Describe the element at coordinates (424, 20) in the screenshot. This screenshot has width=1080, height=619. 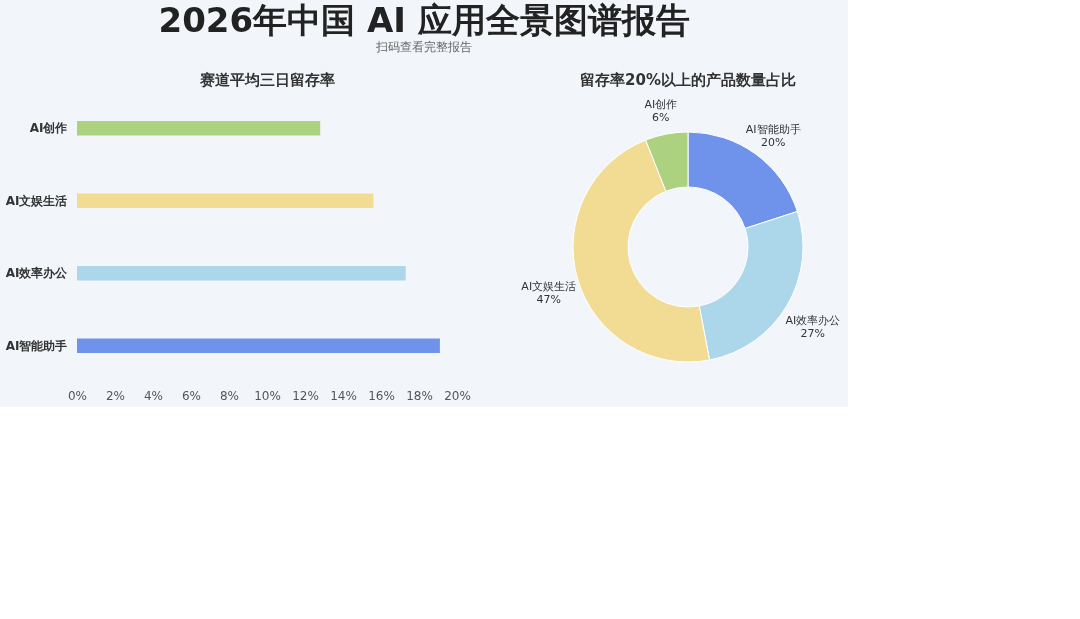
I see `text: 2026年中国 AI 应用全景图谱报告` at that location.